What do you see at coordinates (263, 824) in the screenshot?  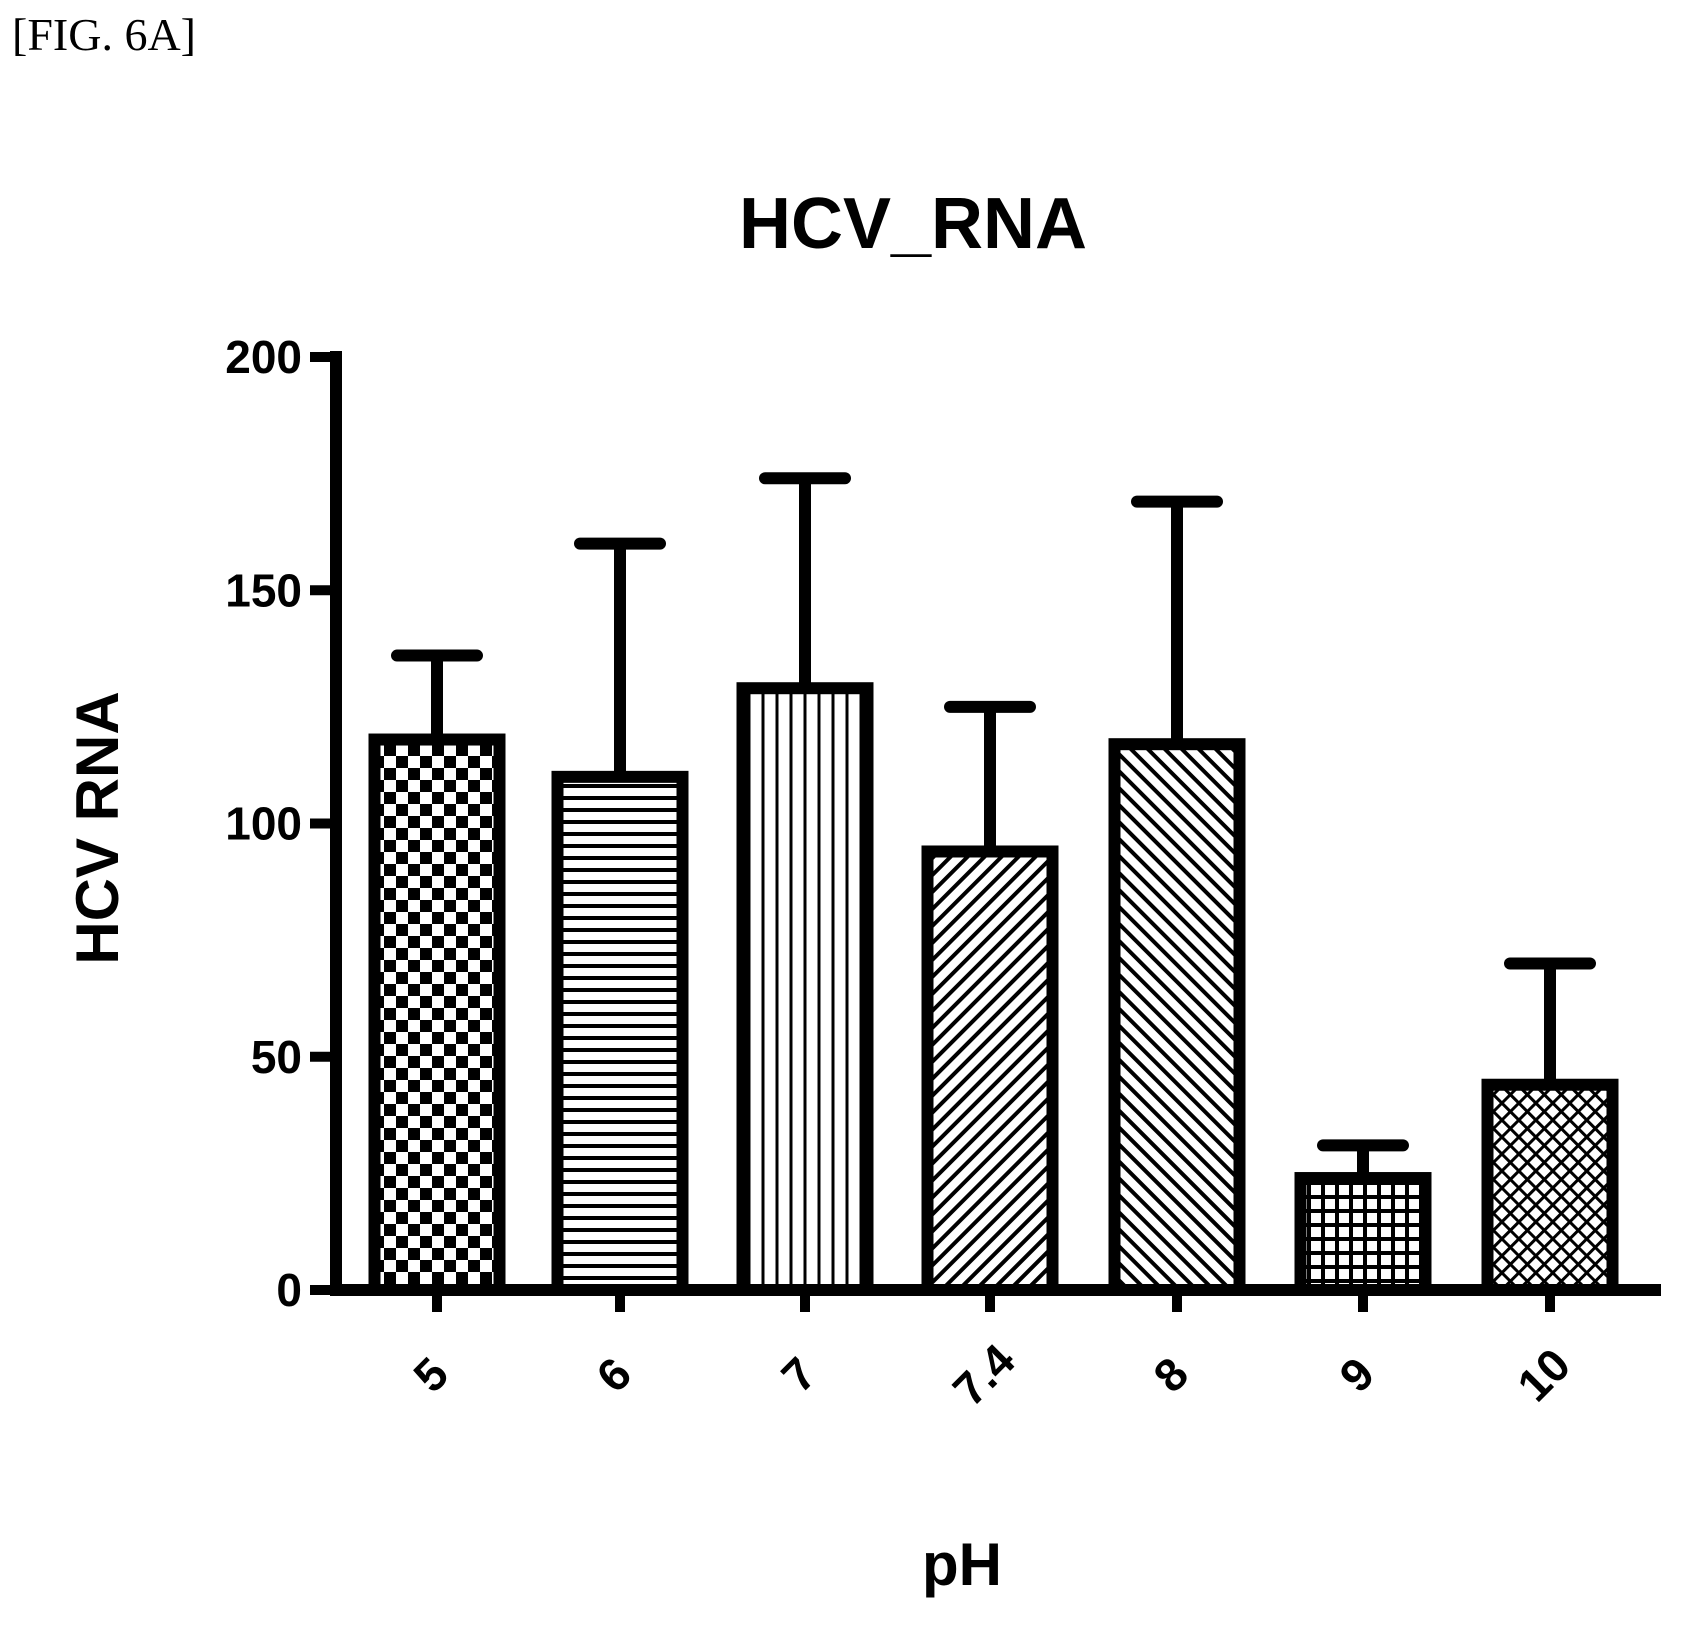 I see `y-tick-label-100: 100` at bounding box center [263, 824].